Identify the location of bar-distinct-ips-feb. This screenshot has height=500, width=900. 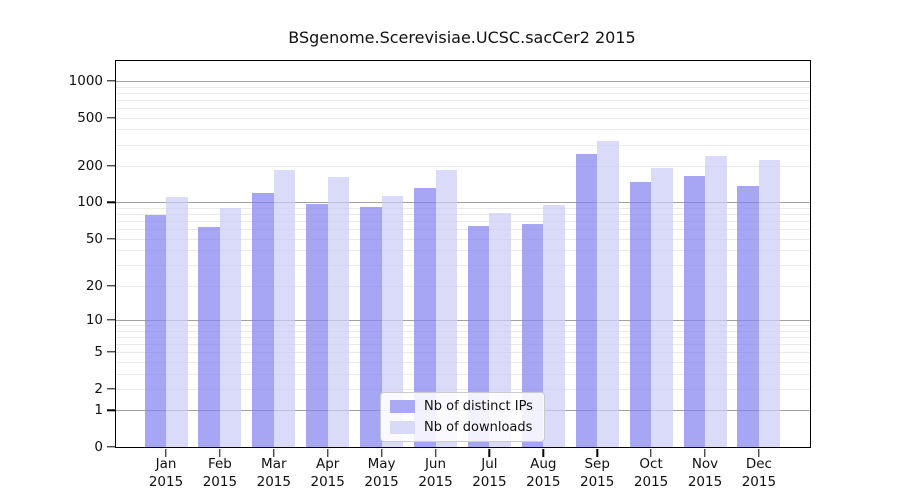
(209, 337).